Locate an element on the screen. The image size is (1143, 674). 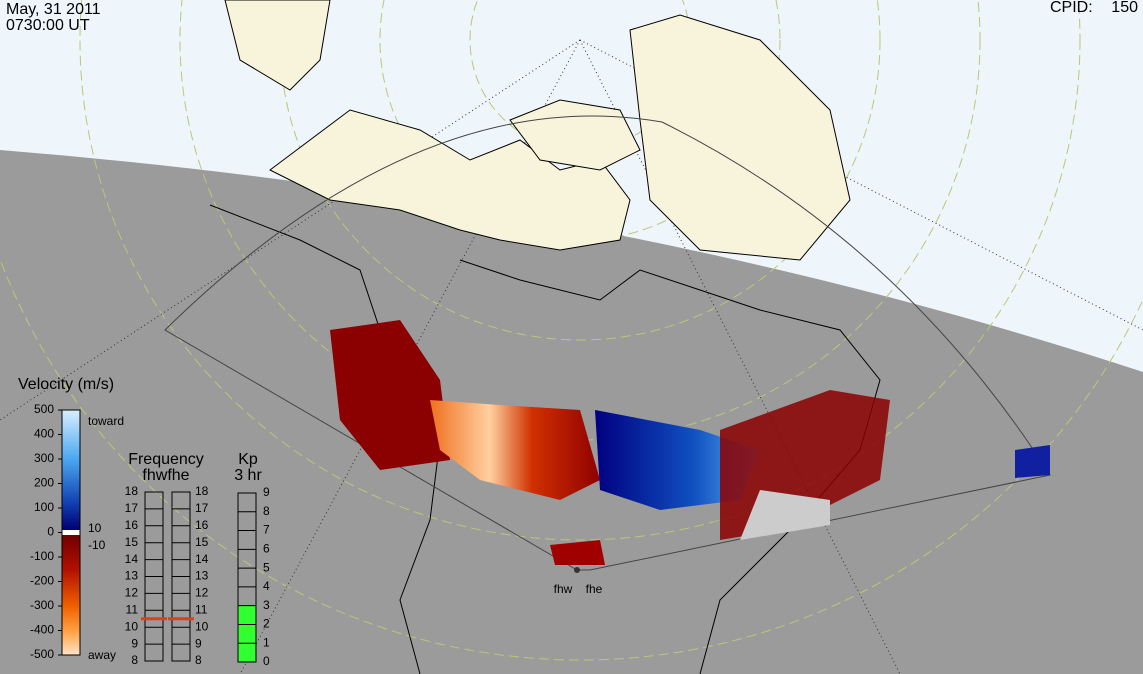
kp-tick-label: 6 is located at coordinates (266, 549).